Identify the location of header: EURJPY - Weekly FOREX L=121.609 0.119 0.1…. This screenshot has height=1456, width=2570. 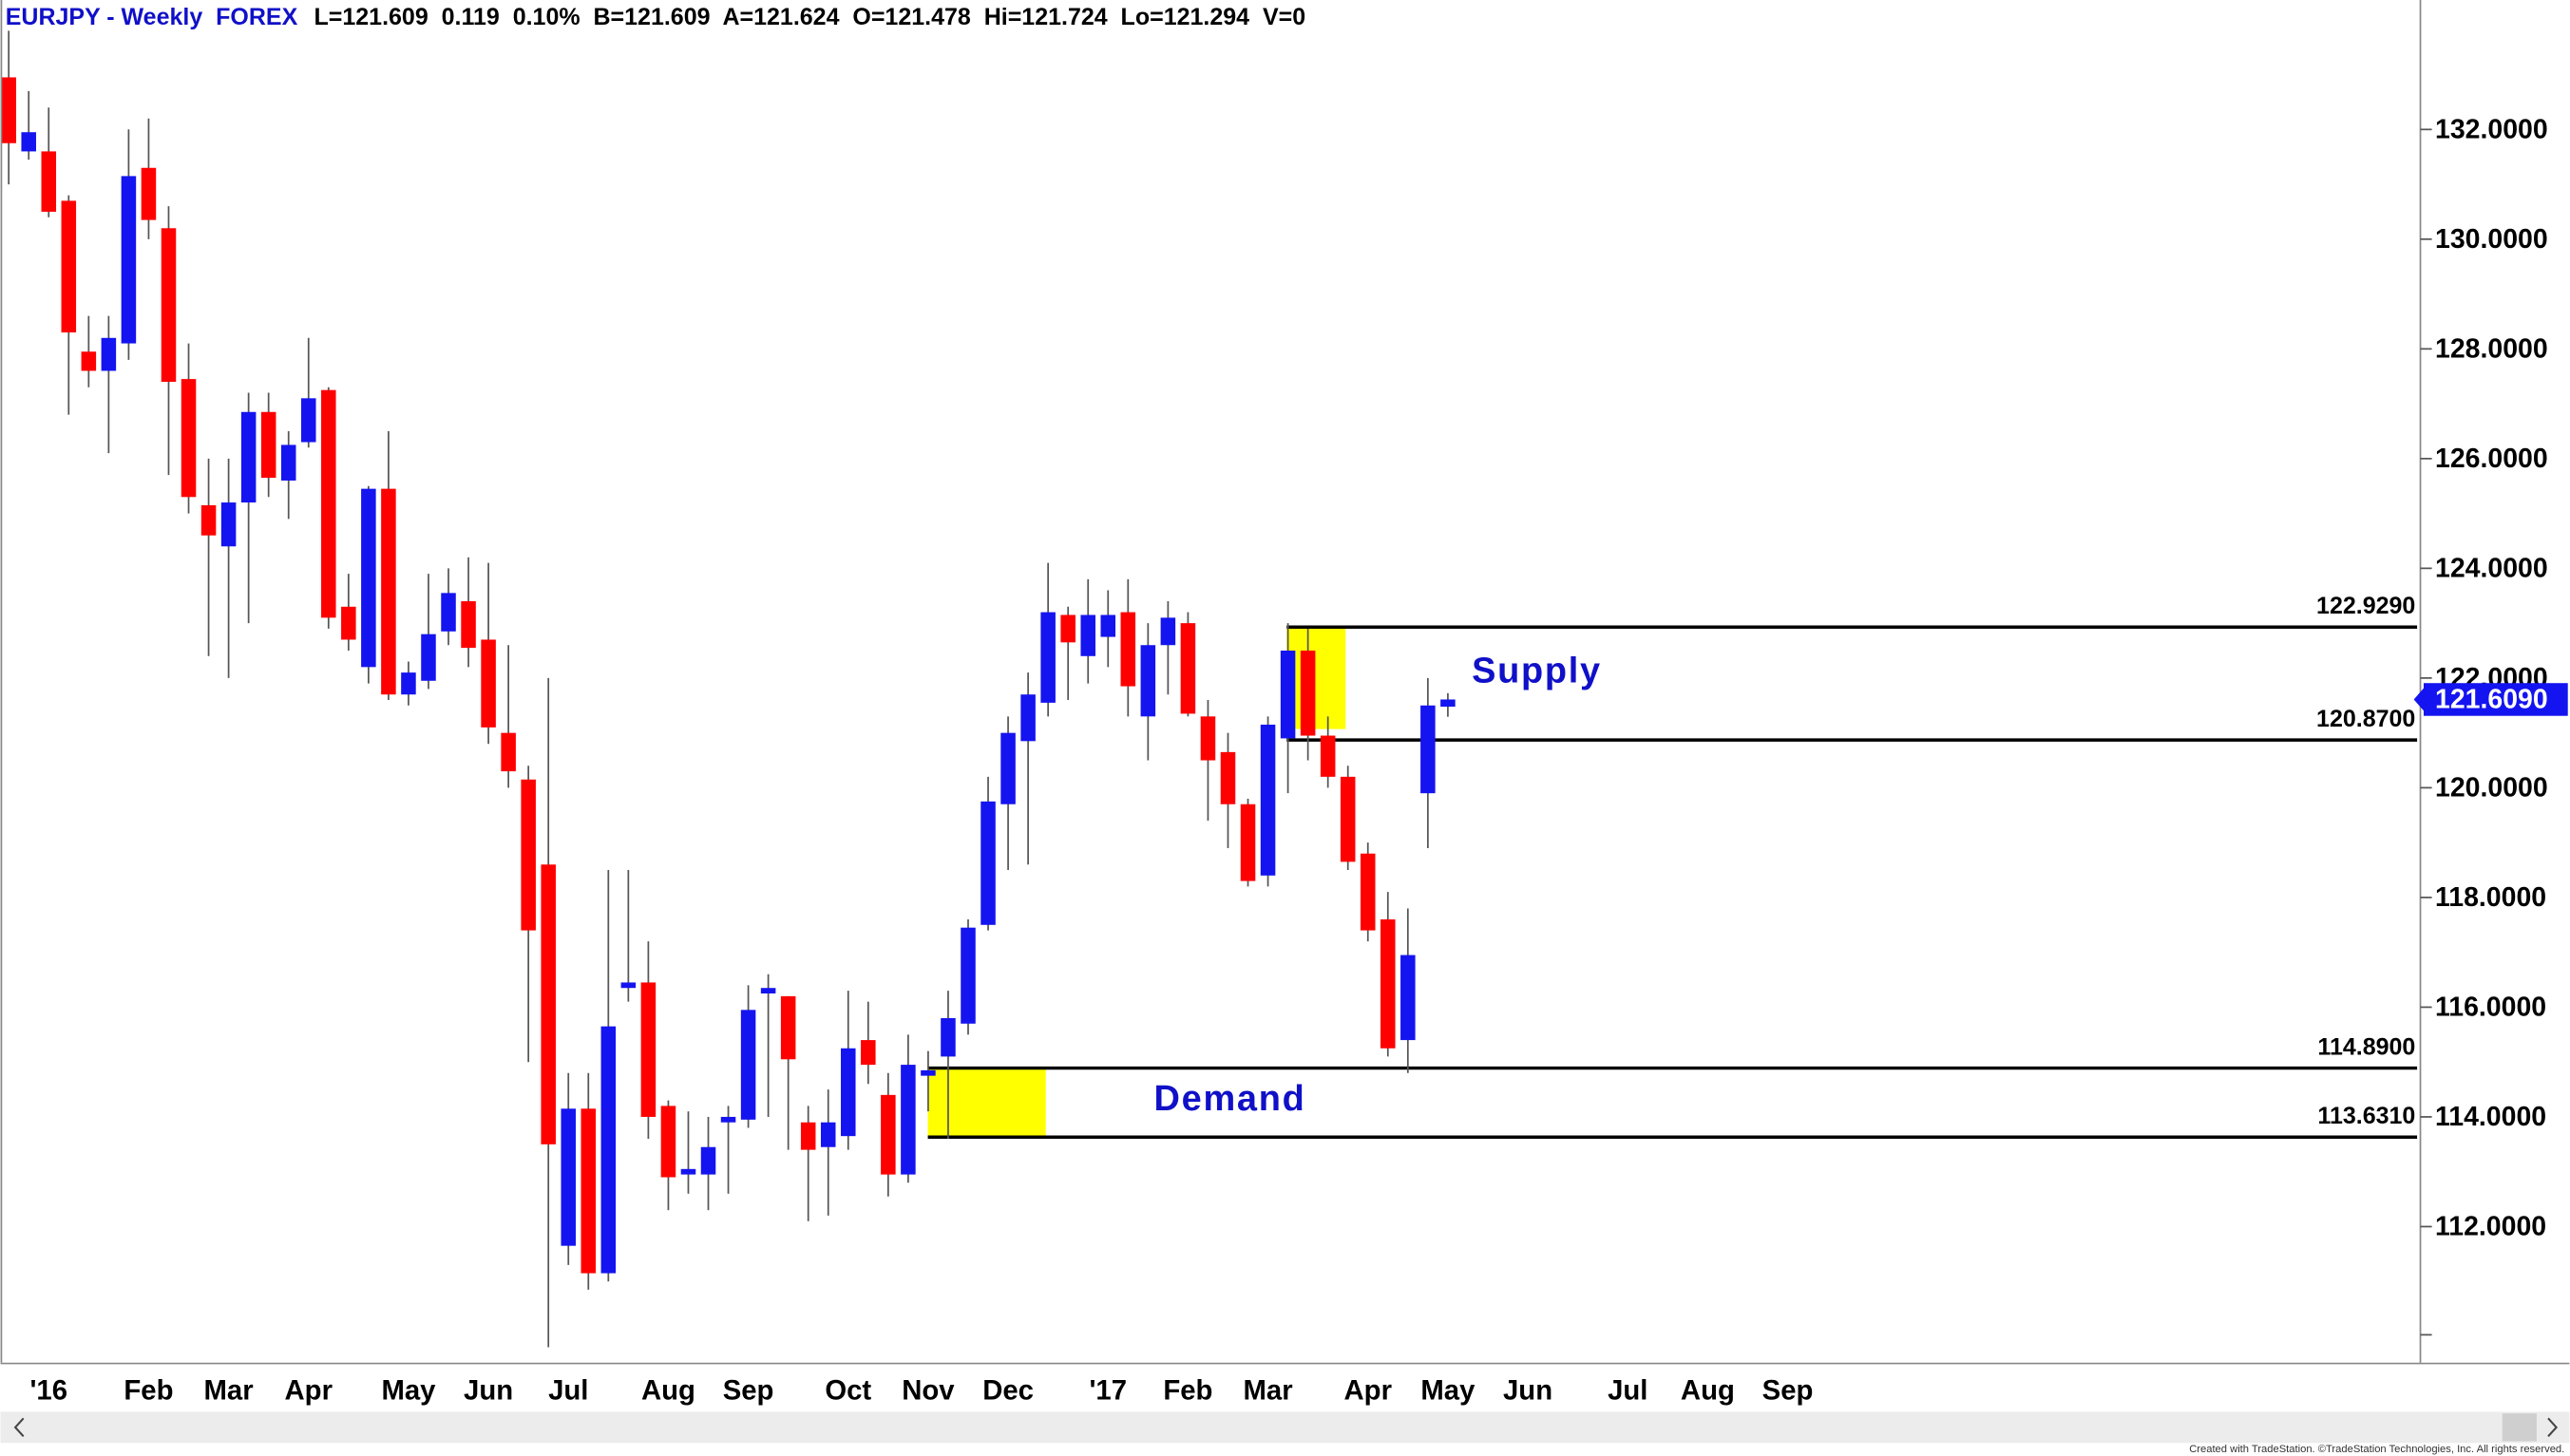
(656, 17).